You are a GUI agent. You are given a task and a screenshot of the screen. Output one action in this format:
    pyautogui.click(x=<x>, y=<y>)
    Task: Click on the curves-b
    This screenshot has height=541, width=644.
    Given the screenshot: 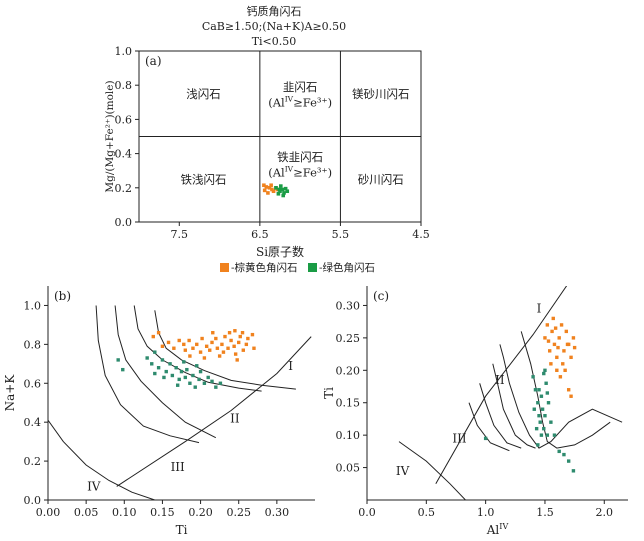 What is the action you would take?
    pyautogui.click(x=180, y=402)
    